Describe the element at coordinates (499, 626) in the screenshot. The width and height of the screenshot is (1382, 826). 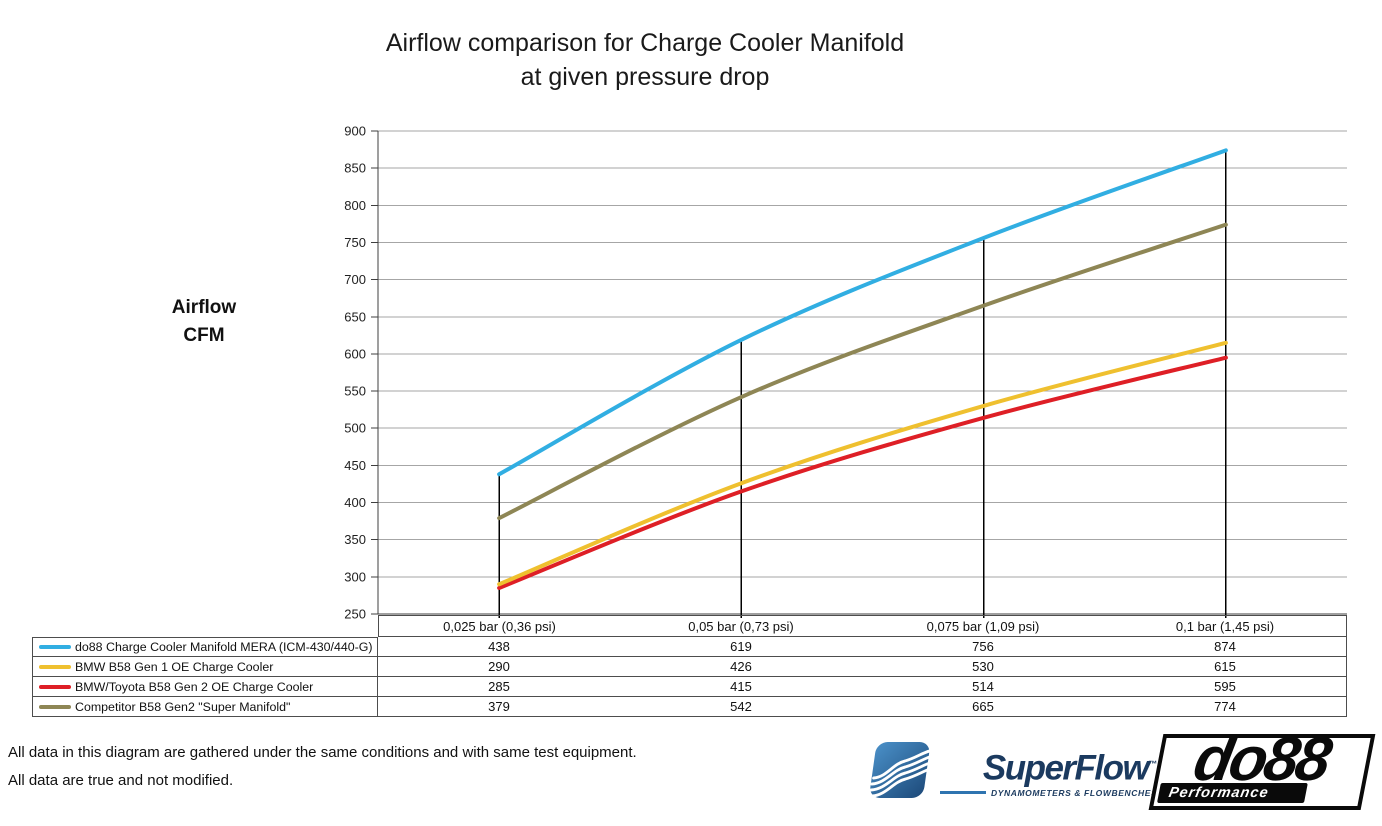
I see `column-header: 0,025 bar (0,36 psi)` at that location.